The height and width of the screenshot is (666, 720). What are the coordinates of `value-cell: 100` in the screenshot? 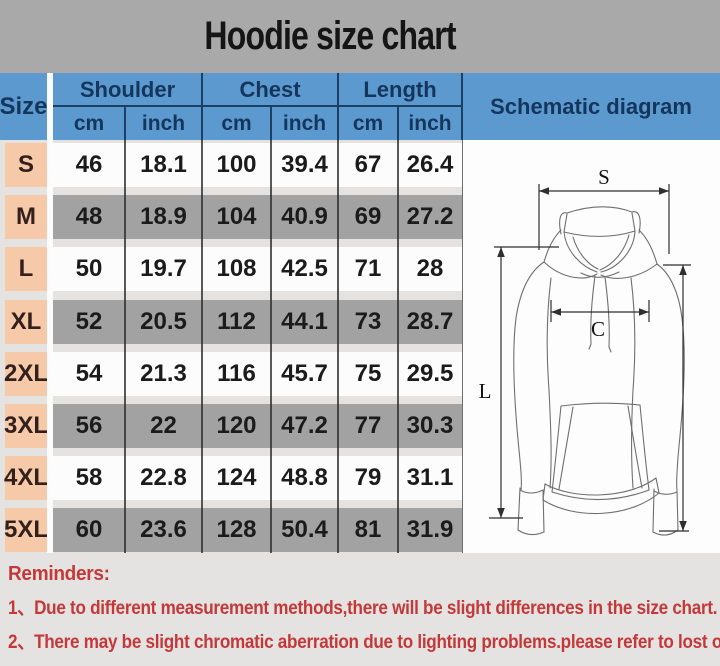 It's located at (236, 165).